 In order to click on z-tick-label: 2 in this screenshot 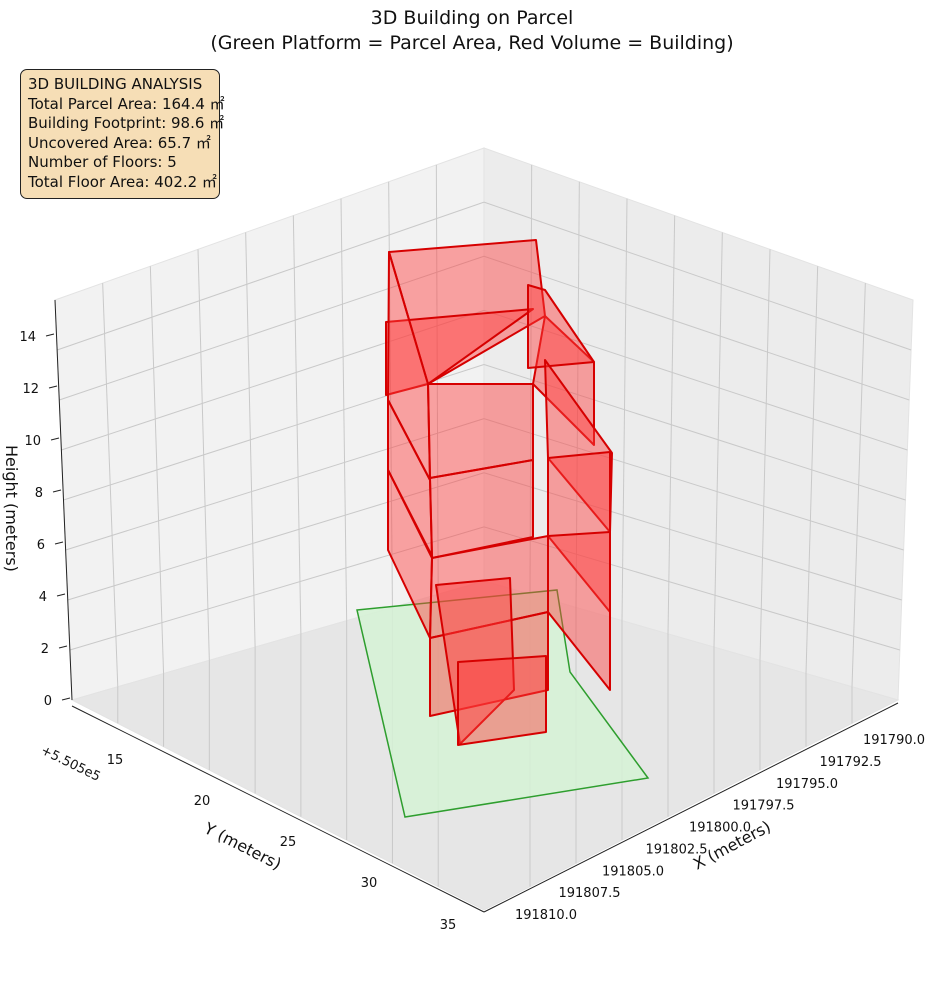, I will do `click(45, 649)`.